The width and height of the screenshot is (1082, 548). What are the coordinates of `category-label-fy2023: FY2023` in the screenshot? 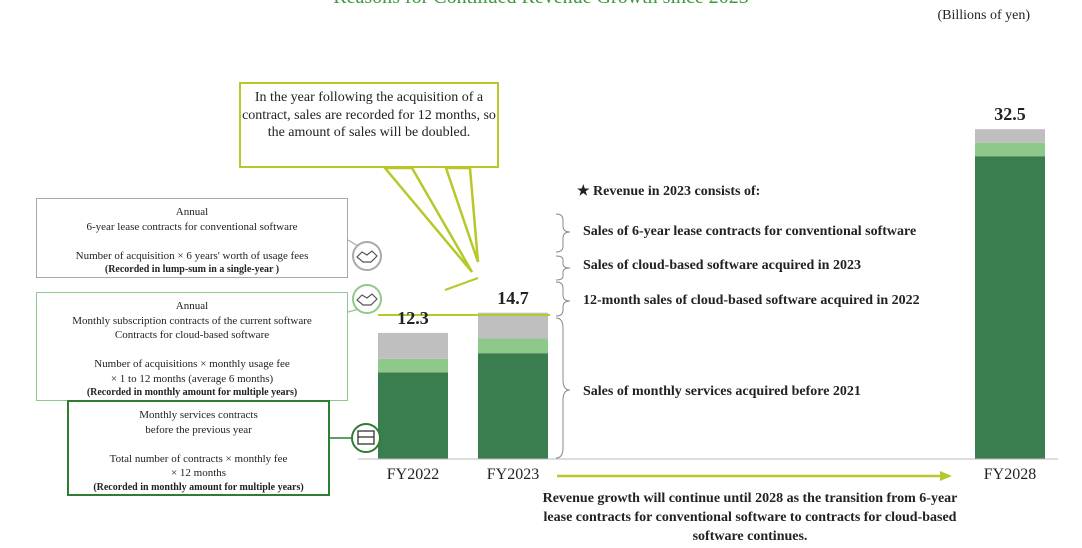 It's located at (513, 474).